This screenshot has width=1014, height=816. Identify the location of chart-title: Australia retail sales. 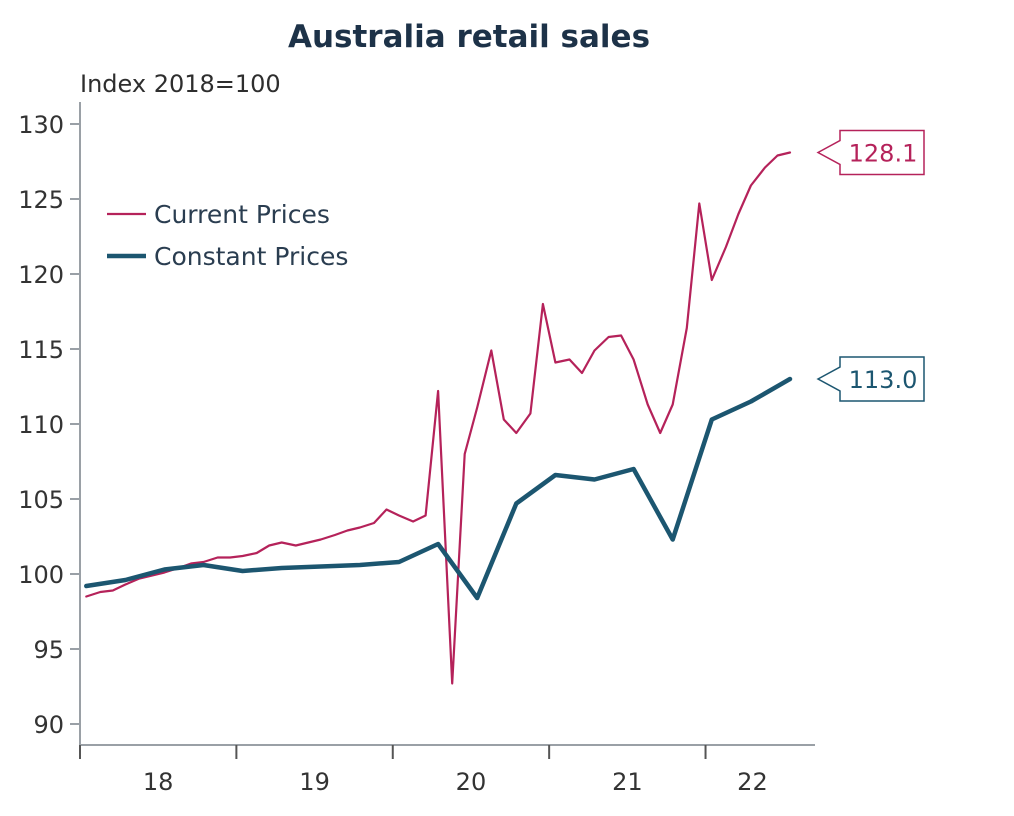
(469, 37).